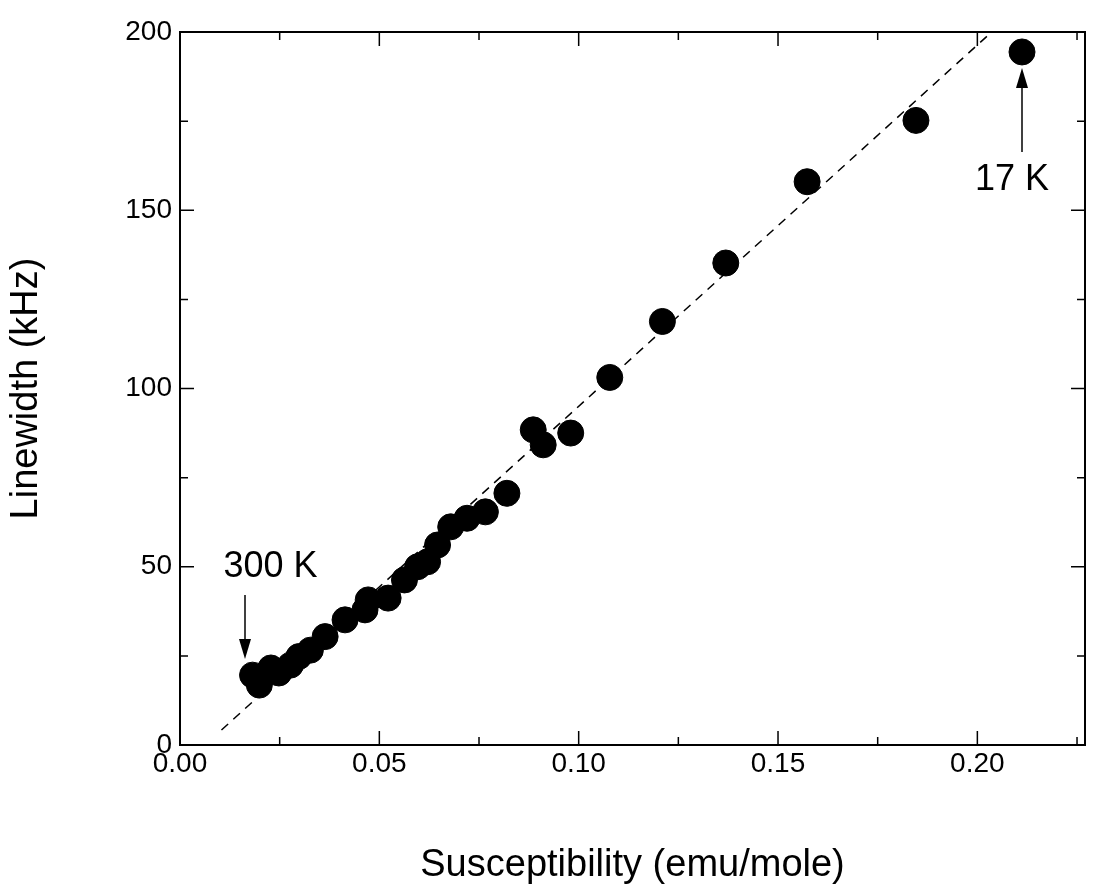  What do you see at coordinates (379, 762) in the screenshot?
I see `x-tick-label: 0.05` at bounding box center [379, 762].